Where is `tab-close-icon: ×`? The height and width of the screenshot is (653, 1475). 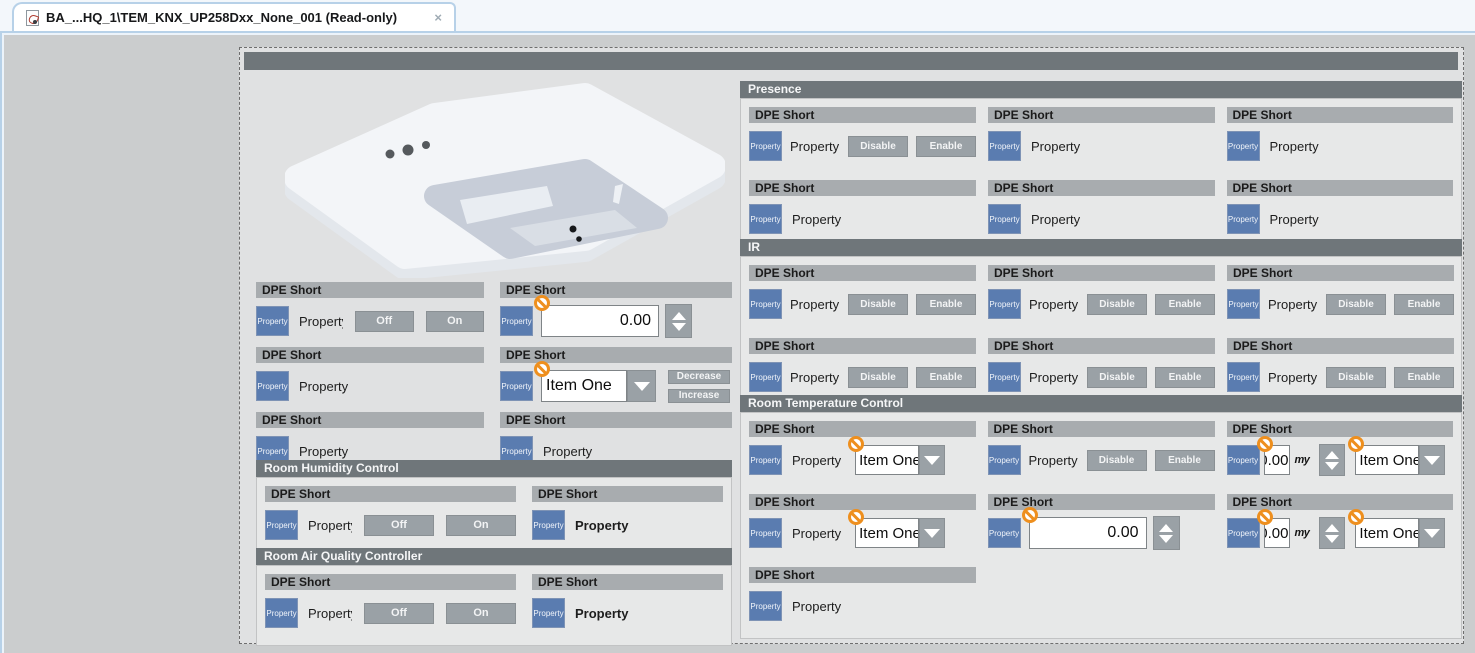 tab-close-icon: × is located at coordinates (438, 17).